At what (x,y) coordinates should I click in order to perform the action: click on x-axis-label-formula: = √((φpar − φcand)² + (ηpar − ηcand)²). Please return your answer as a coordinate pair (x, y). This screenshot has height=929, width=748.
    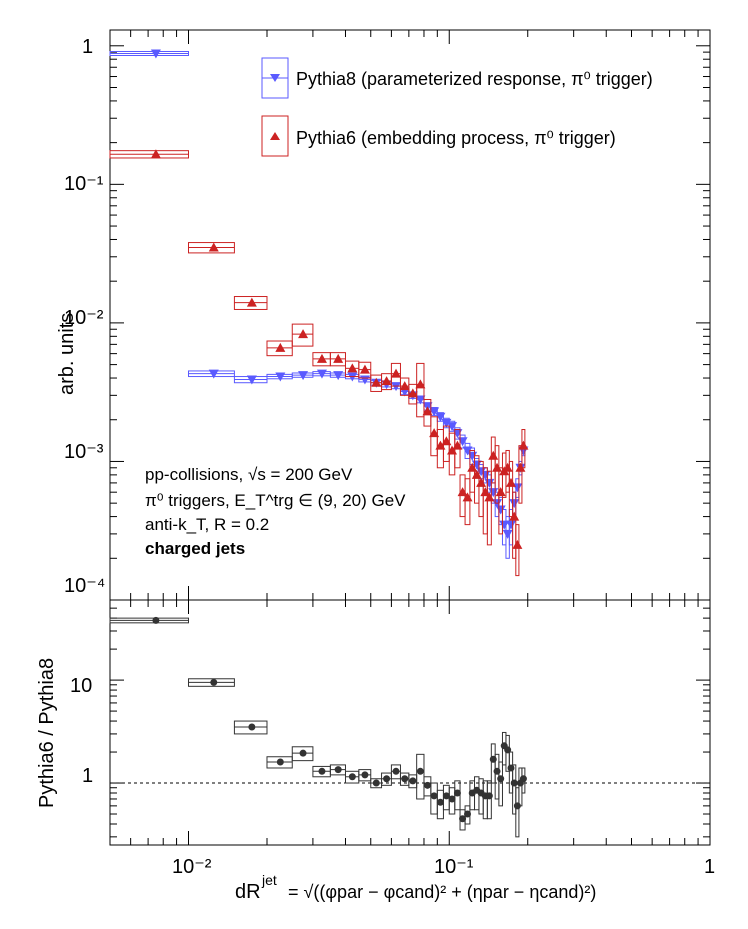
    Looking at the image, I should click on (442, 892).